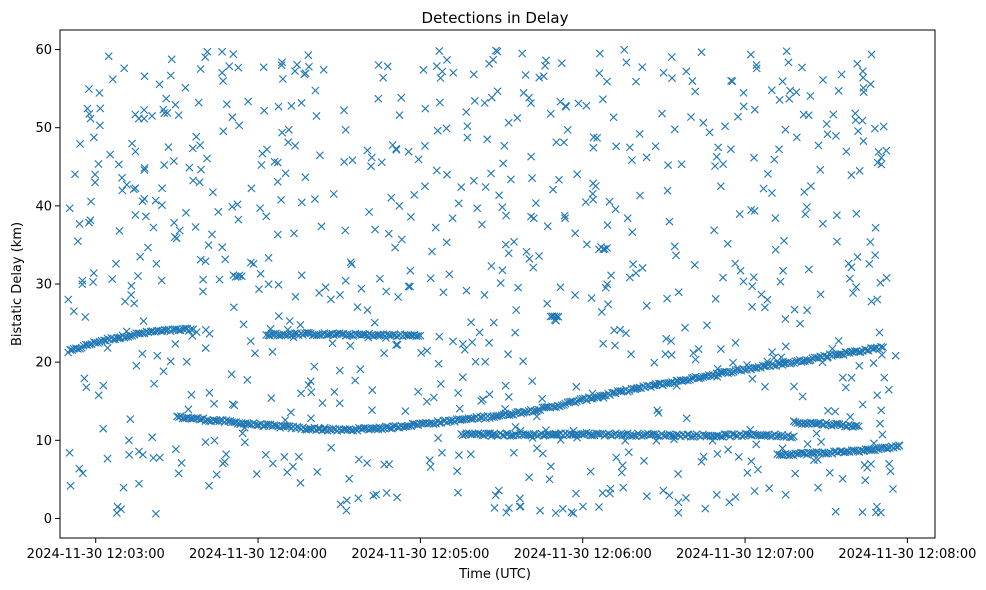 The height and width of the screenshot is (590, 986). I want to click on x-tick-label: 2024-11-30 12:06:00, so click(583, 554).